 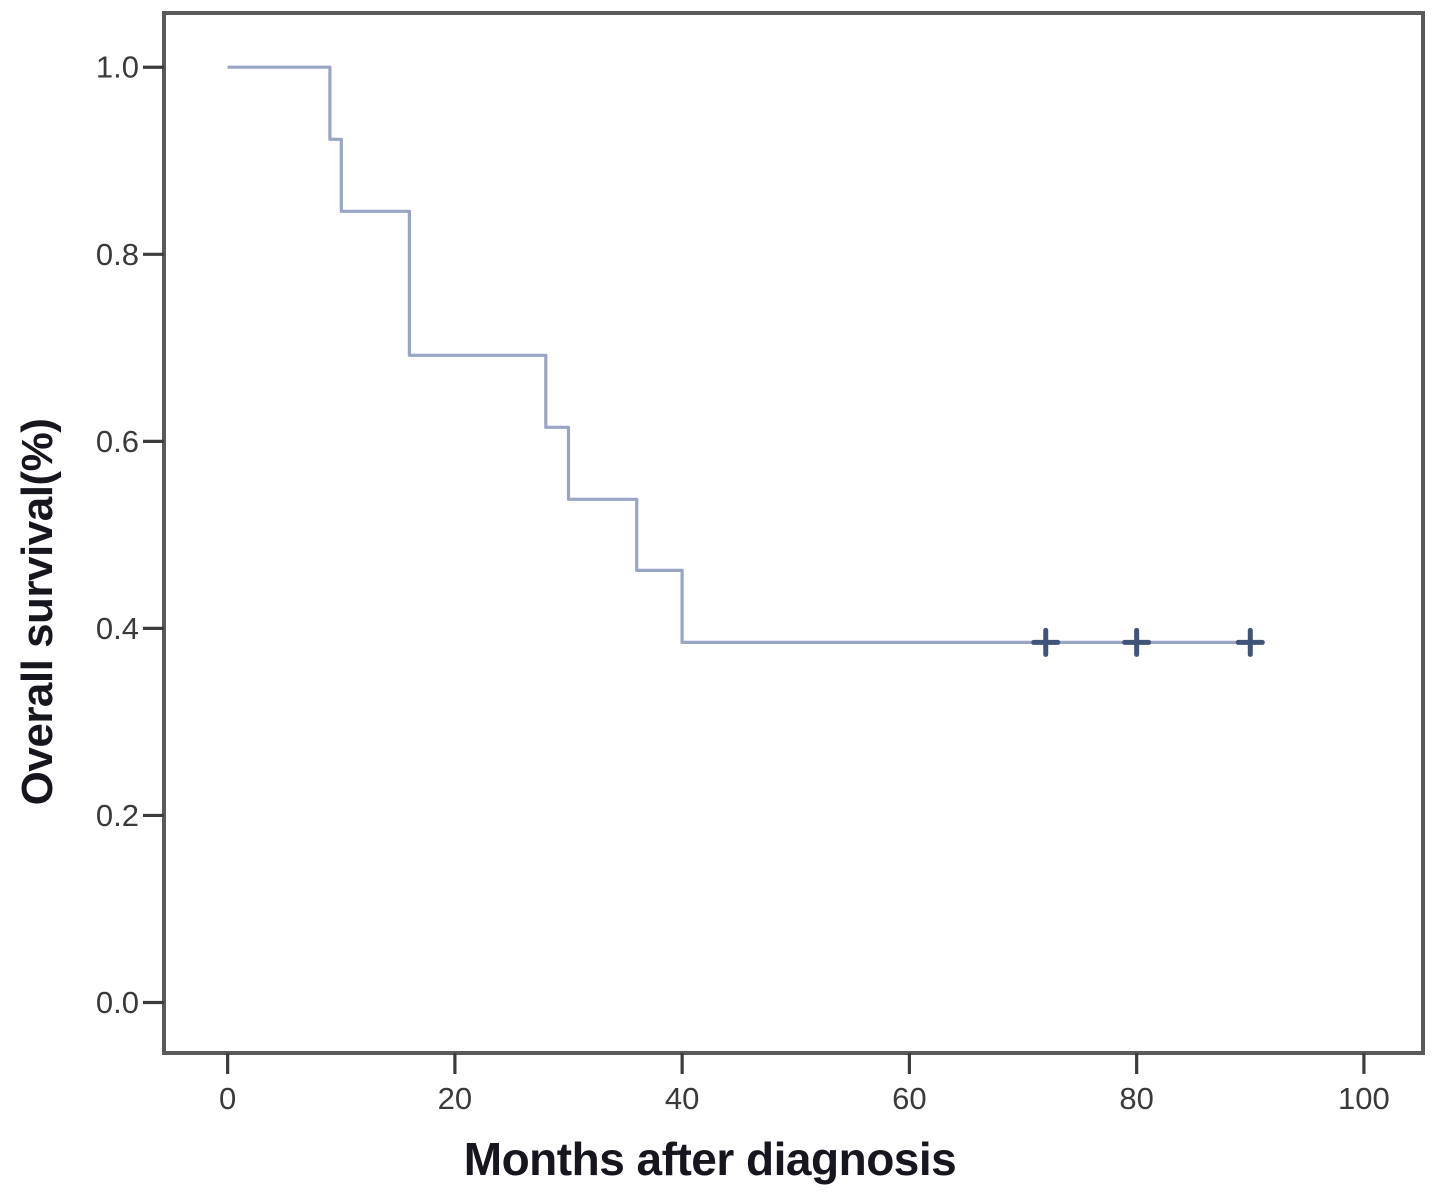 What do you see at coordinates (117, 1002) in the screenshot?
I see `y-tick-label: 0.0` at bounding box center [117, 1002].